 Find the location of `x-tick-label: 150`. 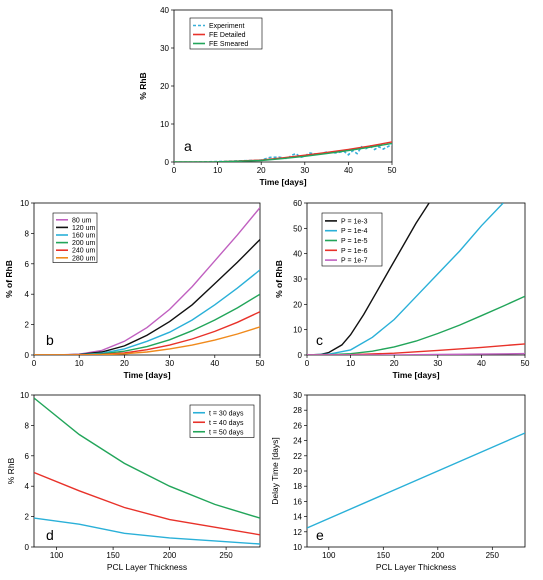

x-tick-label: 150 is located at coordinates (113, 555).